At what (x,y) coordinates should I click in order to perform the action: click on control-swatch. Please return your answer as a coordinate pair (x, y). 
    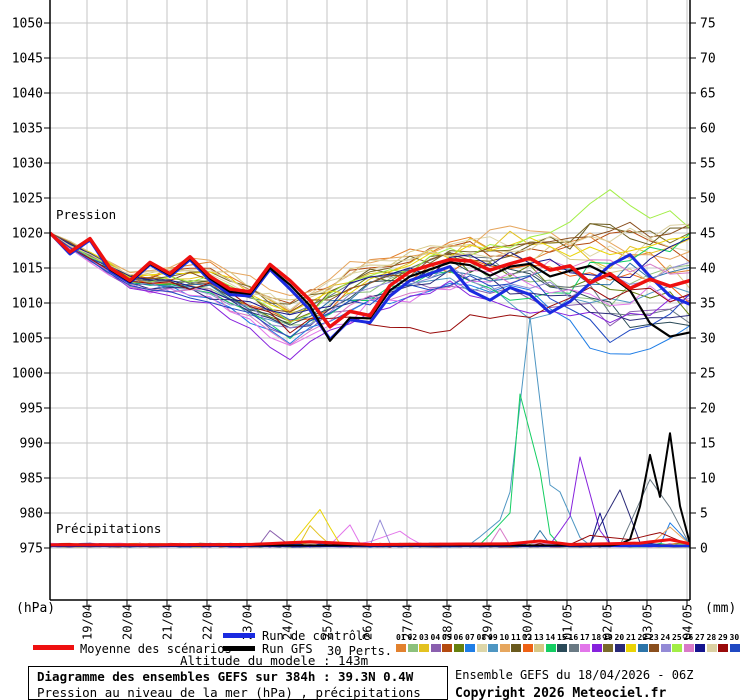
    Looking at the image, I should click on (239, 635).